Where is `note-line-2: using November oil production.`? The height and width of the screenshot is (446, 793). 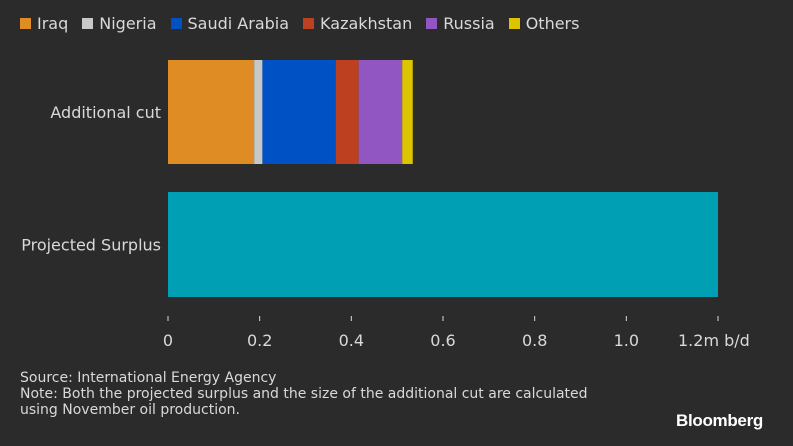 note-line-2: using November oil production. is located at coordinates (130, 410).